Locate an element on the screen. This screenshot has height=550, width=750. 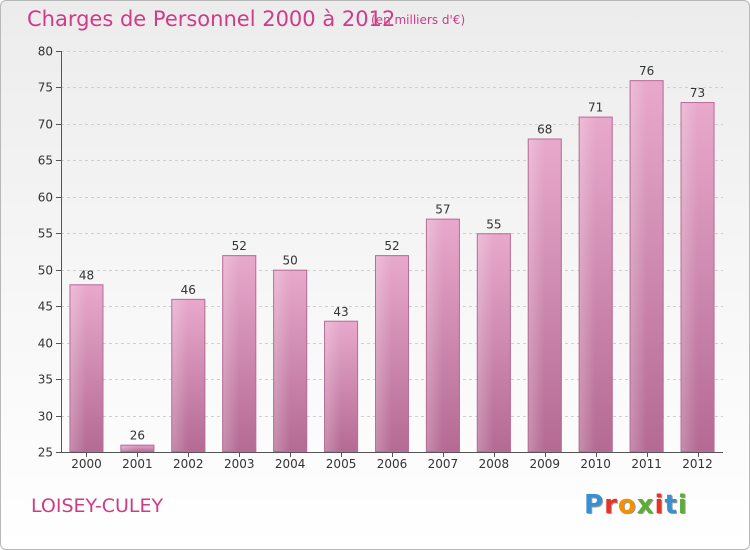
data-label: 50 is located at coordinates (290, 261).